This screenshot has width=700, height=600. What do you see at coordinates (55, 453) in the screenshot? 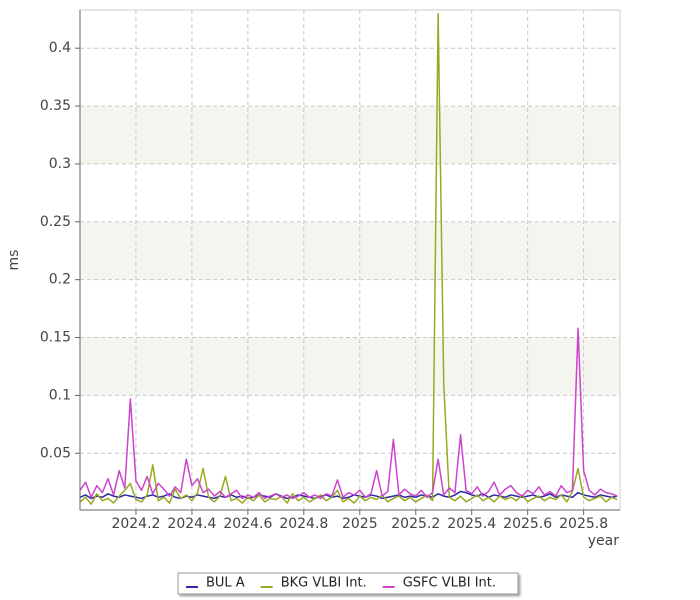
I see `y-tick-label: 0.05` at bounding box center [55, 453].